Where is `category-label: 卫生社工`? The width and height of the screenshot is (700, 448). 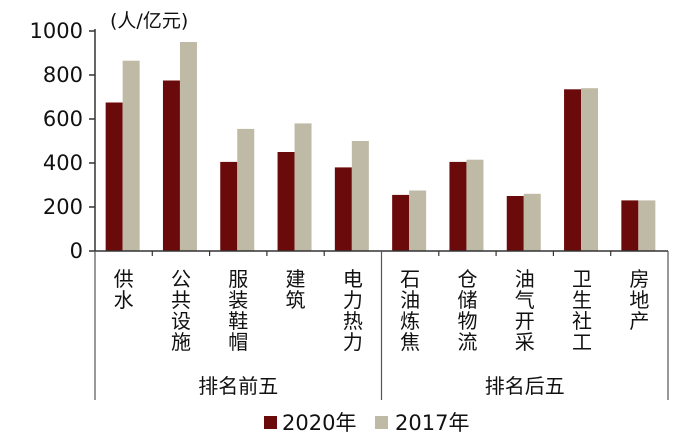 category-label: 卫生社工 is located at coordinates (582, 310).